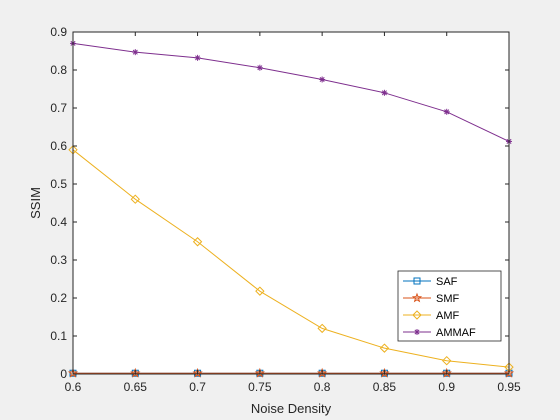 The image size is (560, 420). Describe the element at coordinates (448, 316) in the screenshot. I see `legend-label: AMF` at that location.